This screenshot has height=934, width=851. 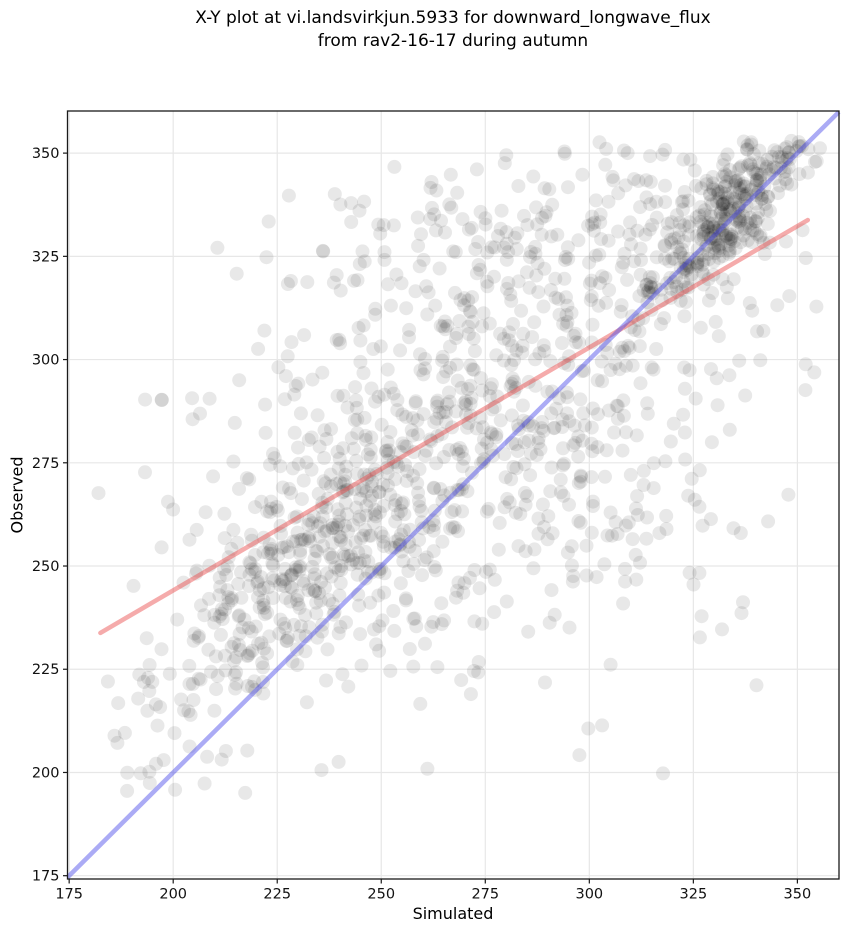 What do you see at coordinates (46, 670) in the screenshot?
I see `y-tick-label: 225` at bounding box center [46, 670].